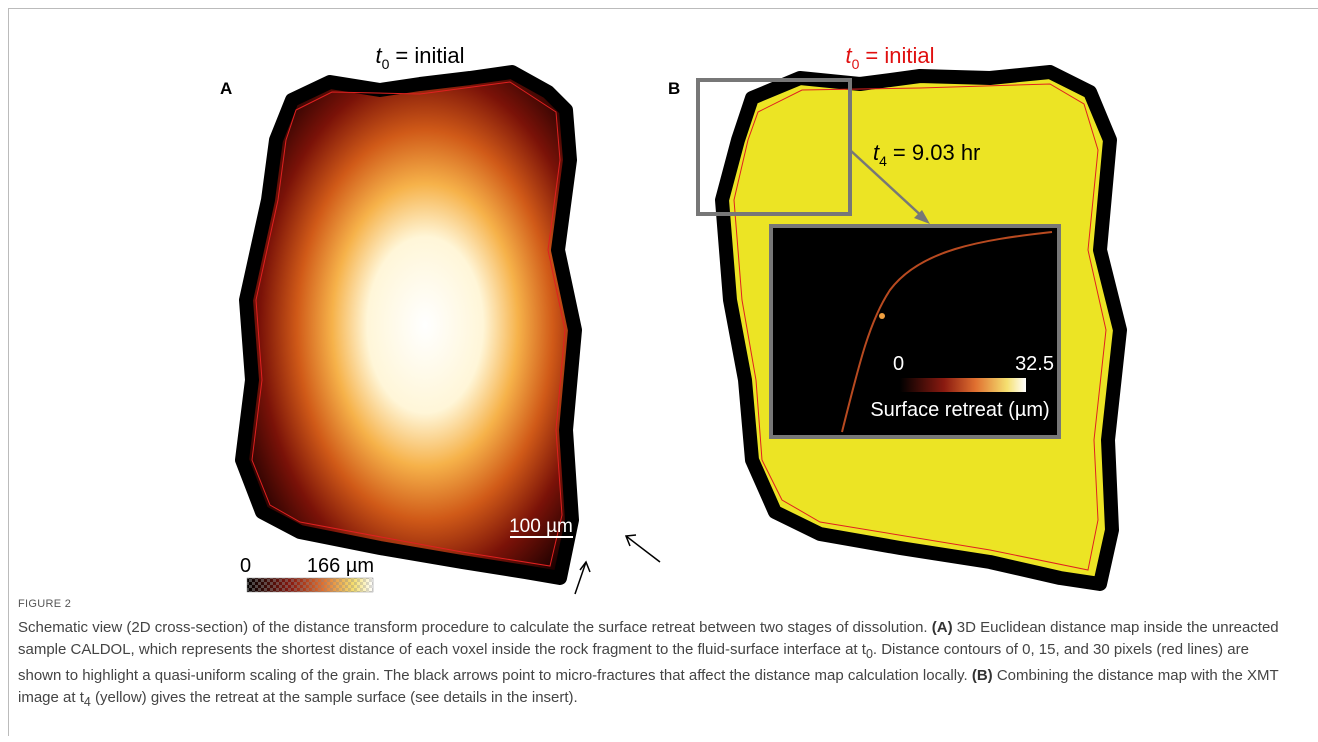  Describe the element at coordinates (226, 88) in the screenshot. I see `panel-label: A` at that location.